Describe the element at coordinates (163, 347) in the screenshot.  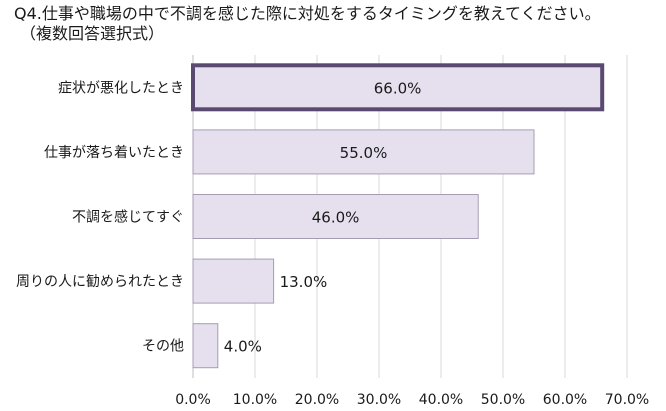
I see `category-label: その他` at that location.